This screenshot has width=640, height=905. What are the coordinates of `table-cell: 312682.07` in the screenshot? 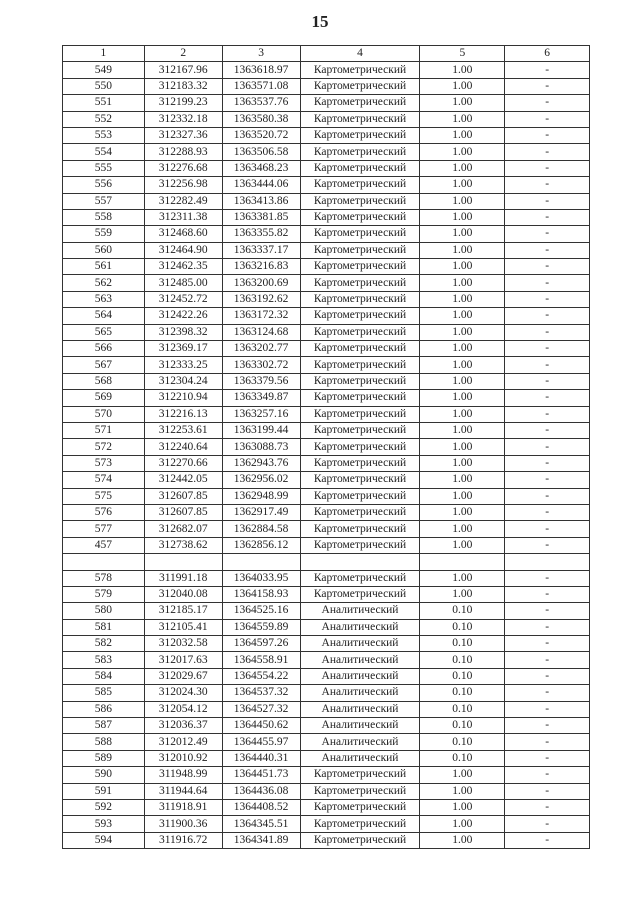 It's located at (183, 529).